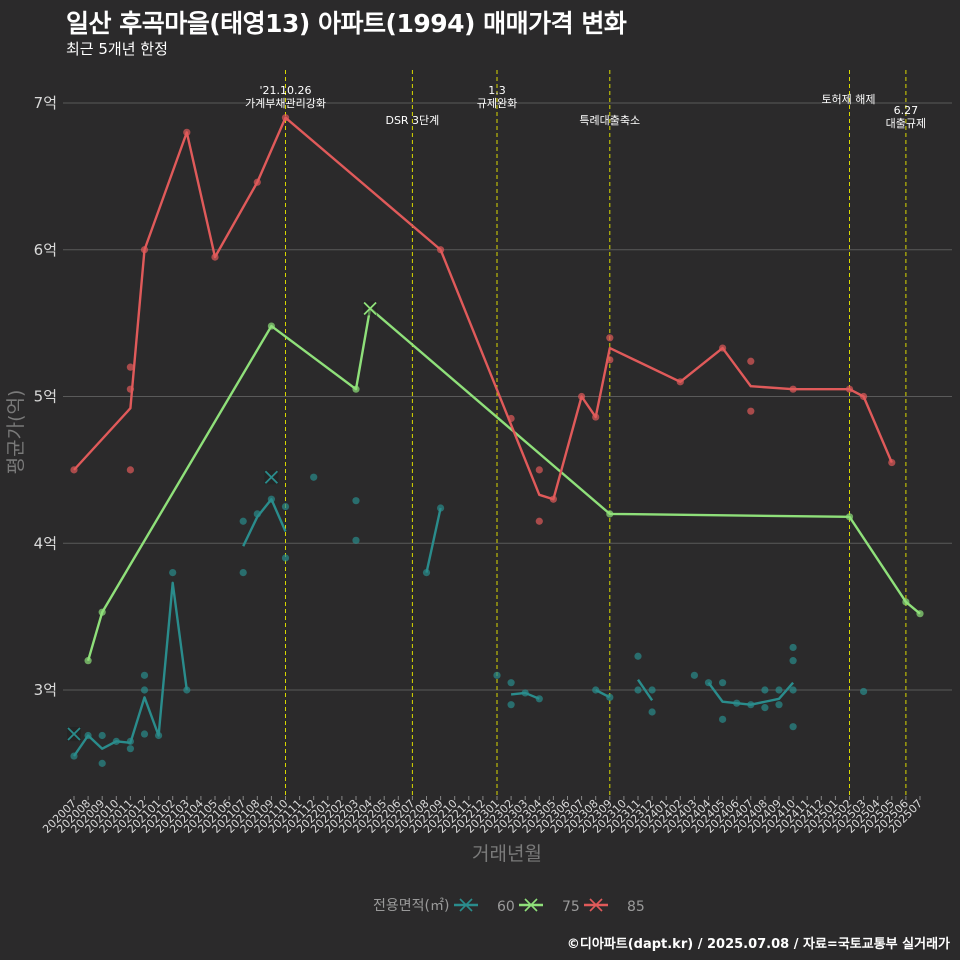  I want to click on legend-title: 전용면적(㎡), so click(411, 906).